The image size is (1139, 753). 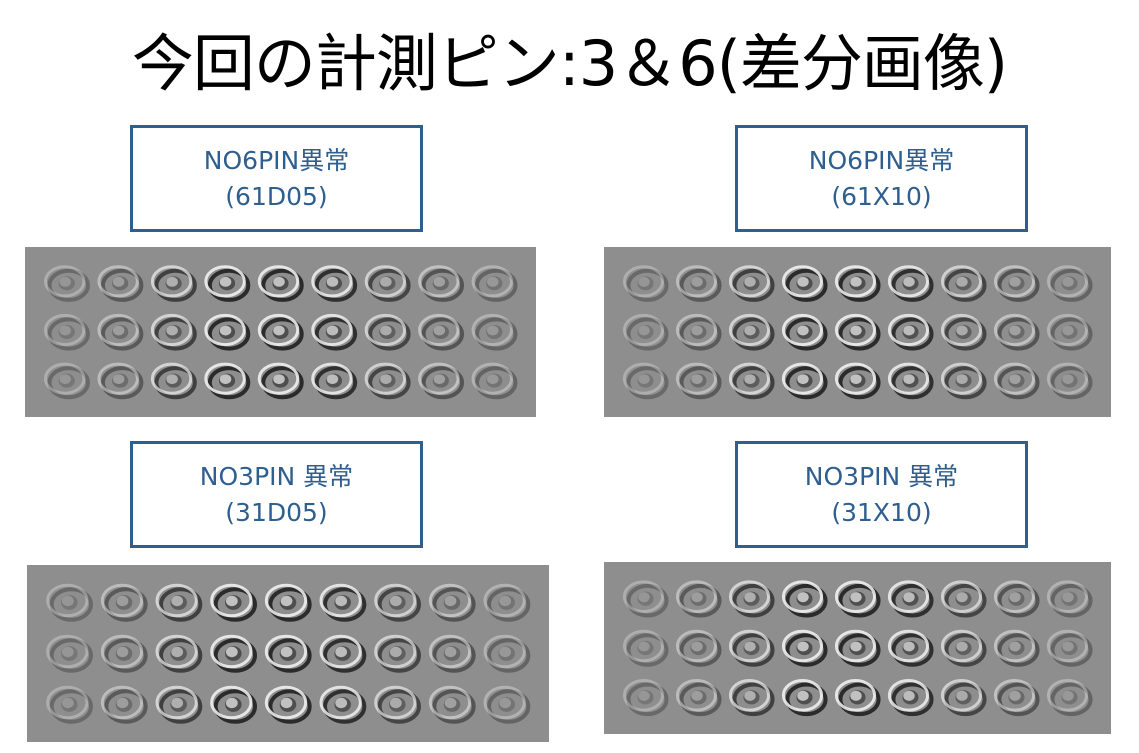 What do you see at coordinates (881, 494) in the screenshot?
I see `label-box-31x10: NO3PIN 異常 (31X10)` at bounding box center [881, 494].